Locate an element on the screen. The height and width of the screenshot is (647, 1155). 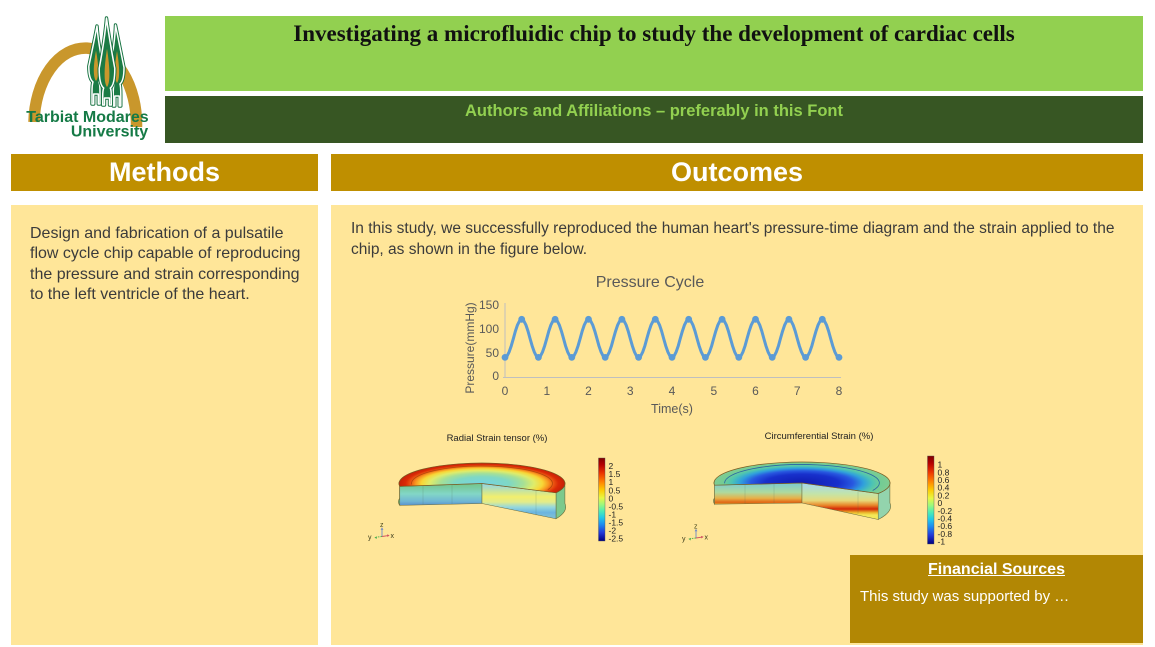
svg-text: -2.5 is located at coordinates (616, 539).